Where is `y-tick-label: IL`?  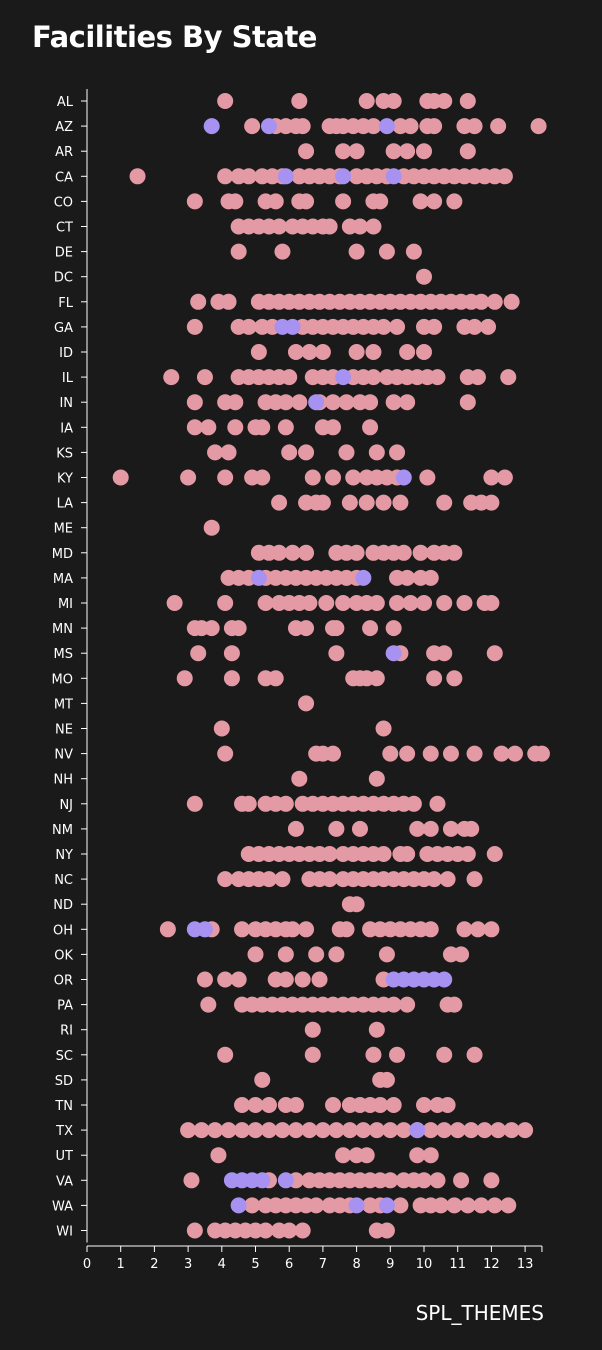 y-tick-label: IL is located at coordinates (68, 378).